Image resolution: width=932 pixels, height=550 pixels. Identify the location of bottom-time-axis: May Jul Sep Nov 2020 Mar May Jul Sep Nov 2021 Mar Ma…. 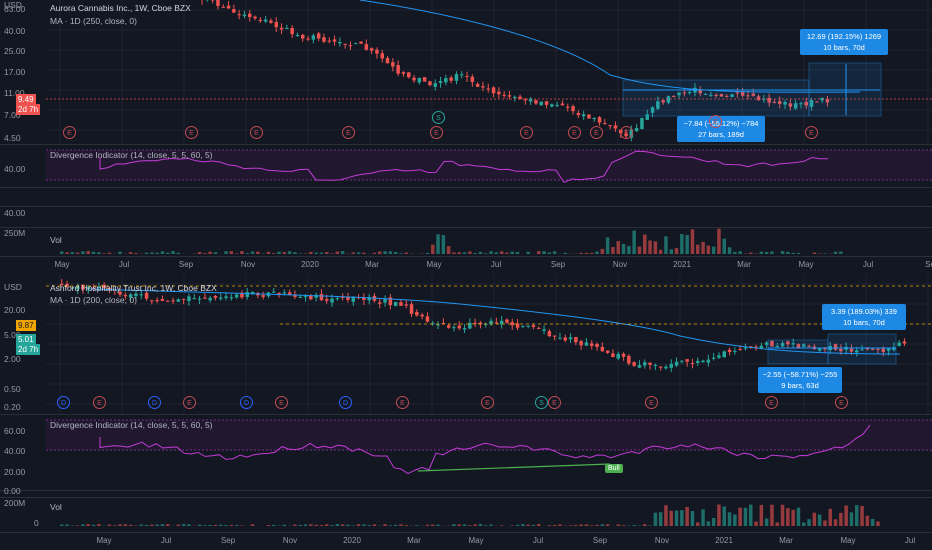
(466, 541).